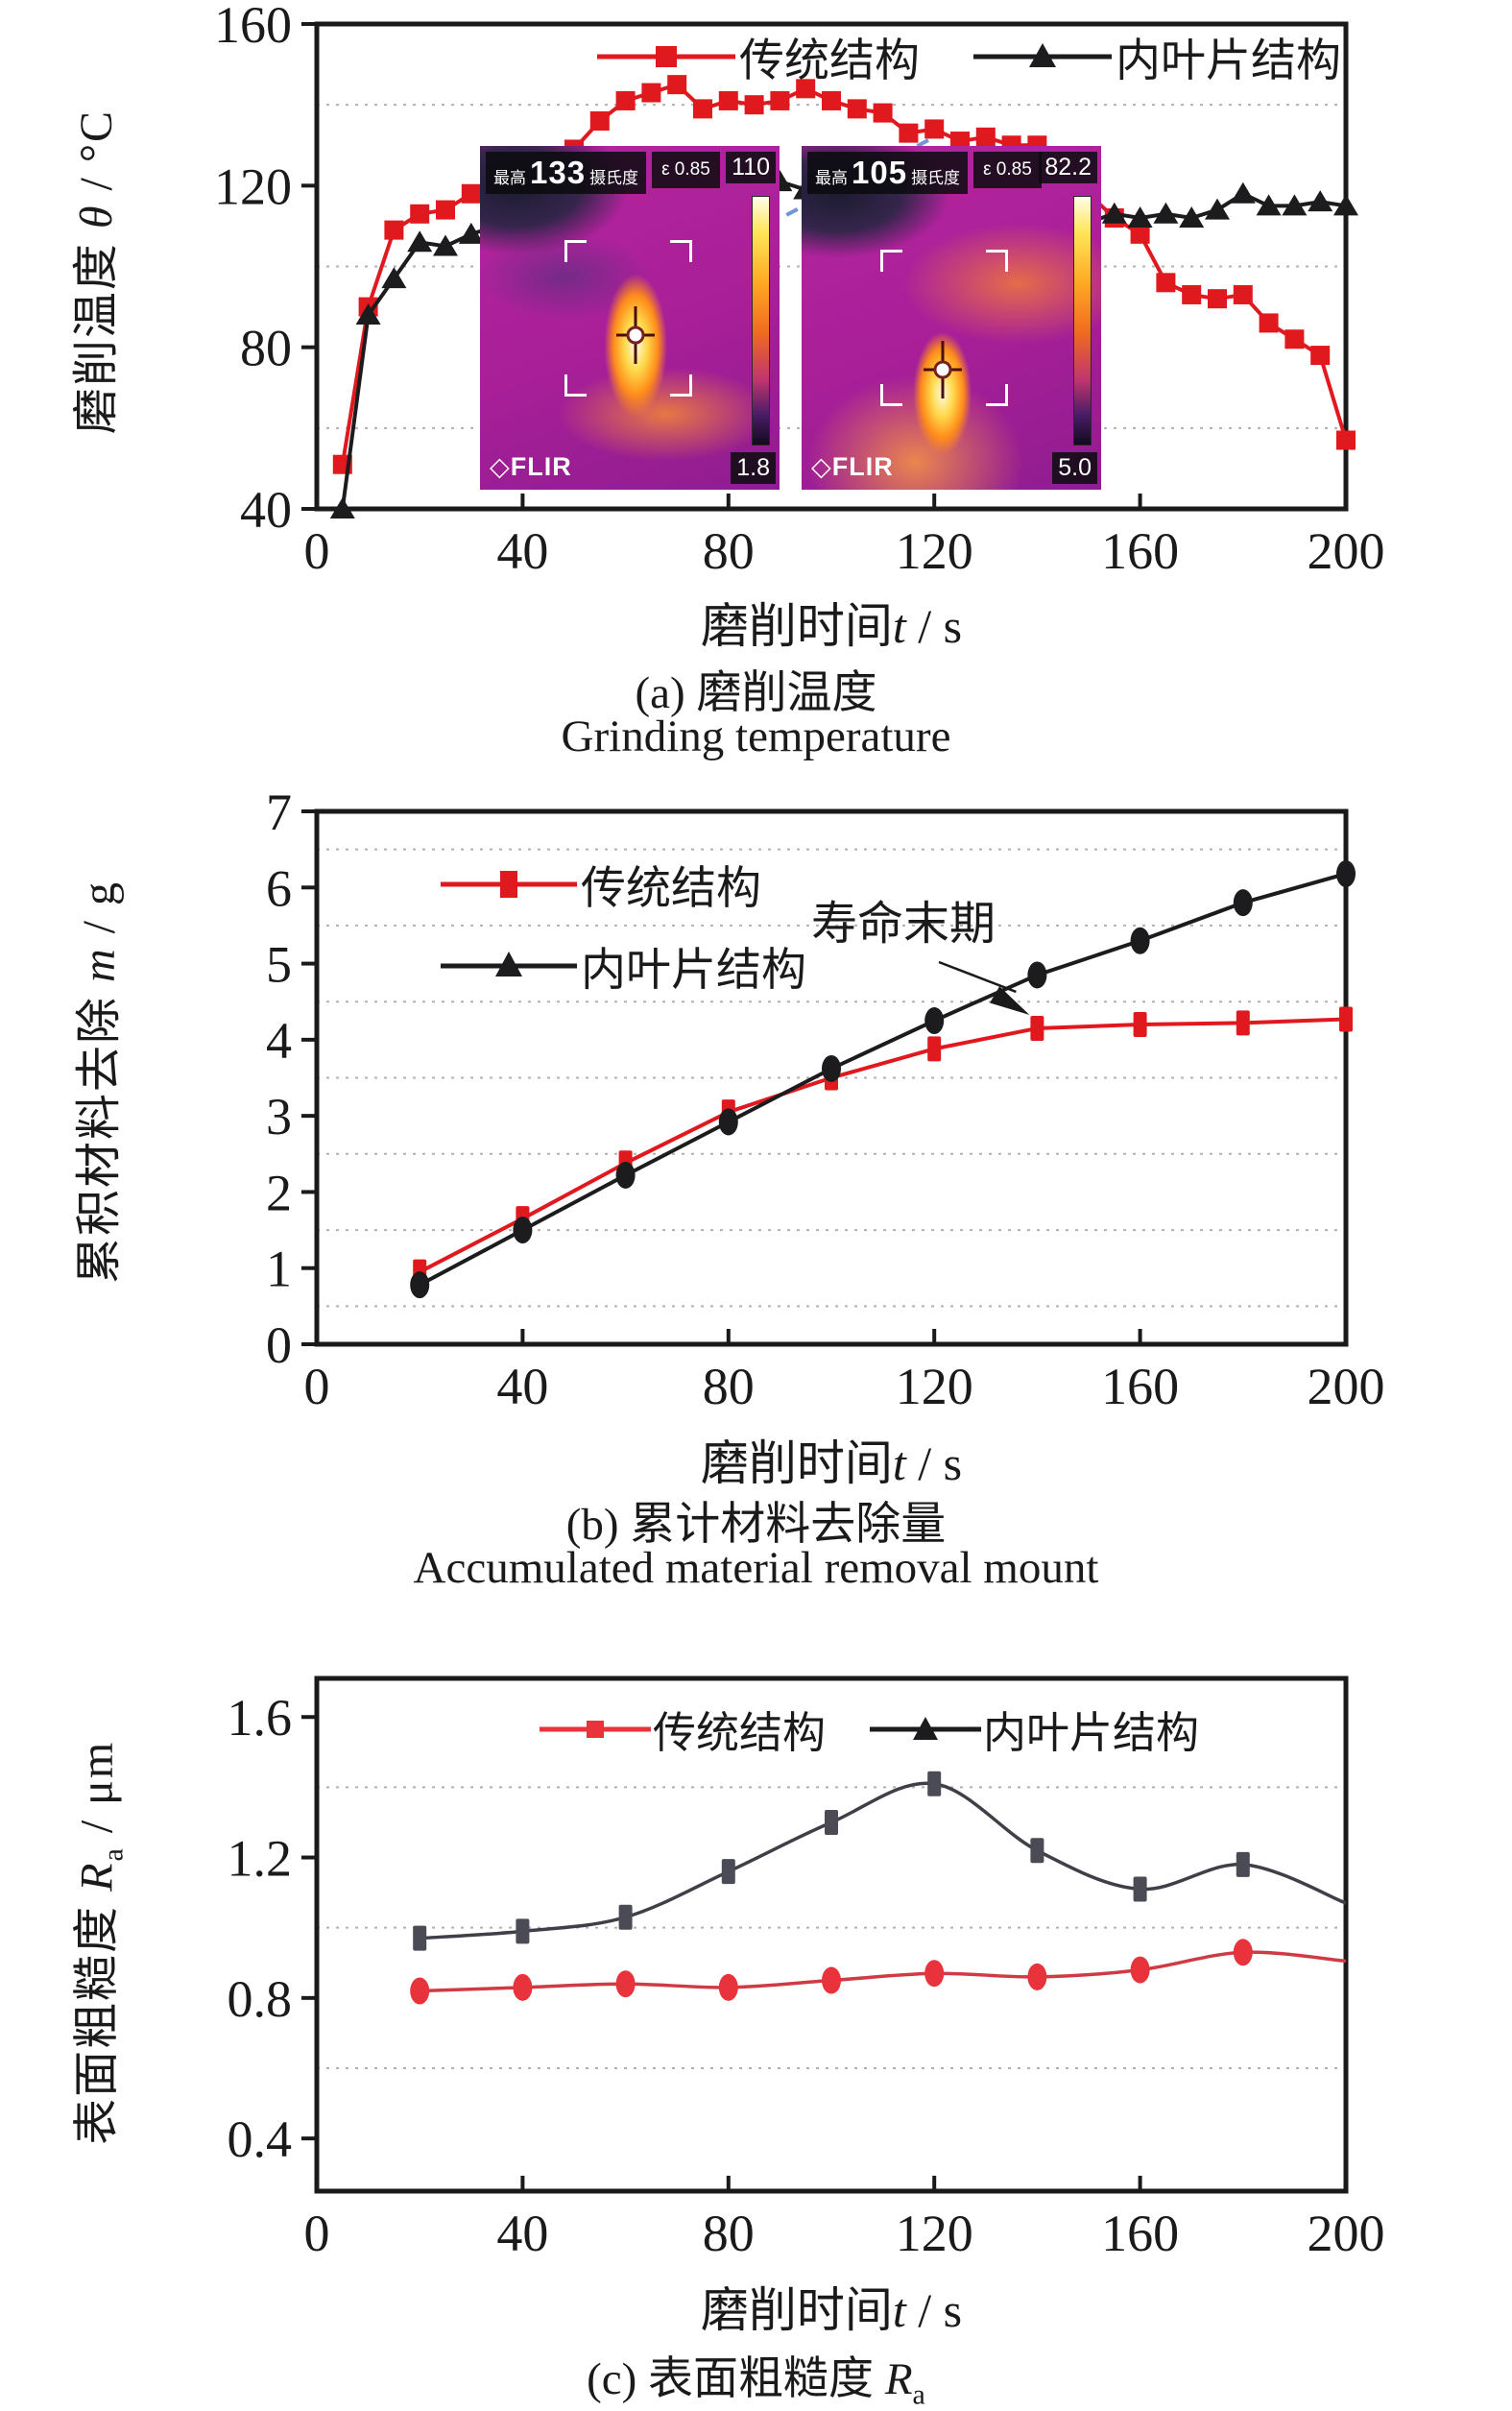  Describe the element at coordinates (753, 468) in the screenshot. I see `colorbar-min: 1.8` at that location.